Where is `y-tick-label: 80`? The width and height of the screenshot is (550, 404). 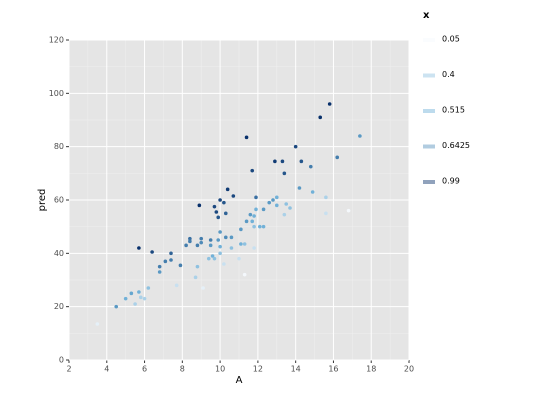
y-tick-label: 80 is located at coordinates (59, 146).